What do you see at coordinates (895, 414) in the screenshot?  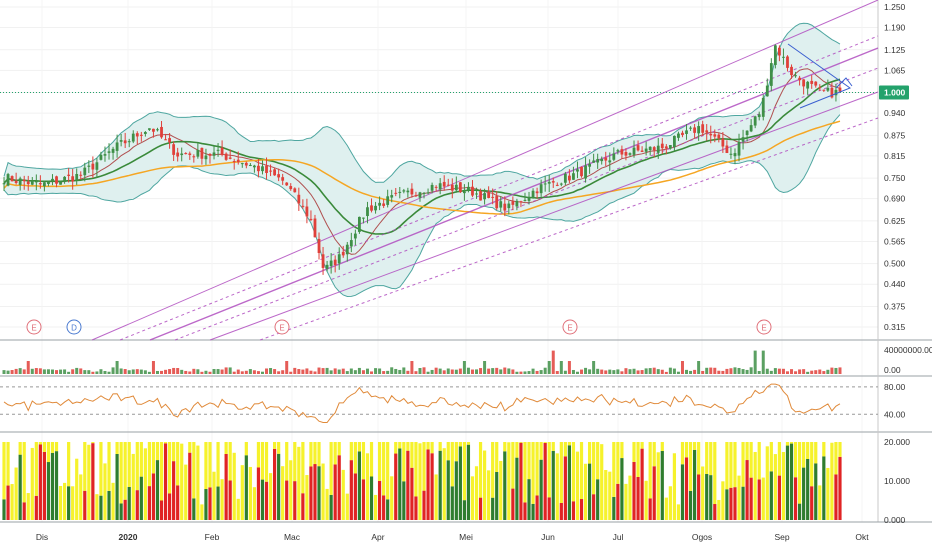 I see `rsi-tick-label: 40.00` at bounding box center [895, 414].